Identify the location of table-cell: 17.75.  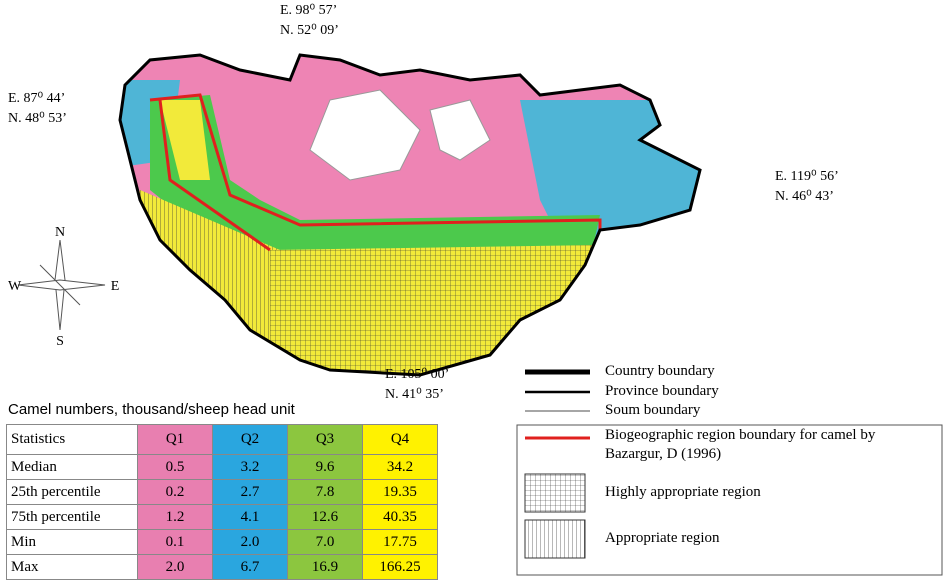
(400, 542).